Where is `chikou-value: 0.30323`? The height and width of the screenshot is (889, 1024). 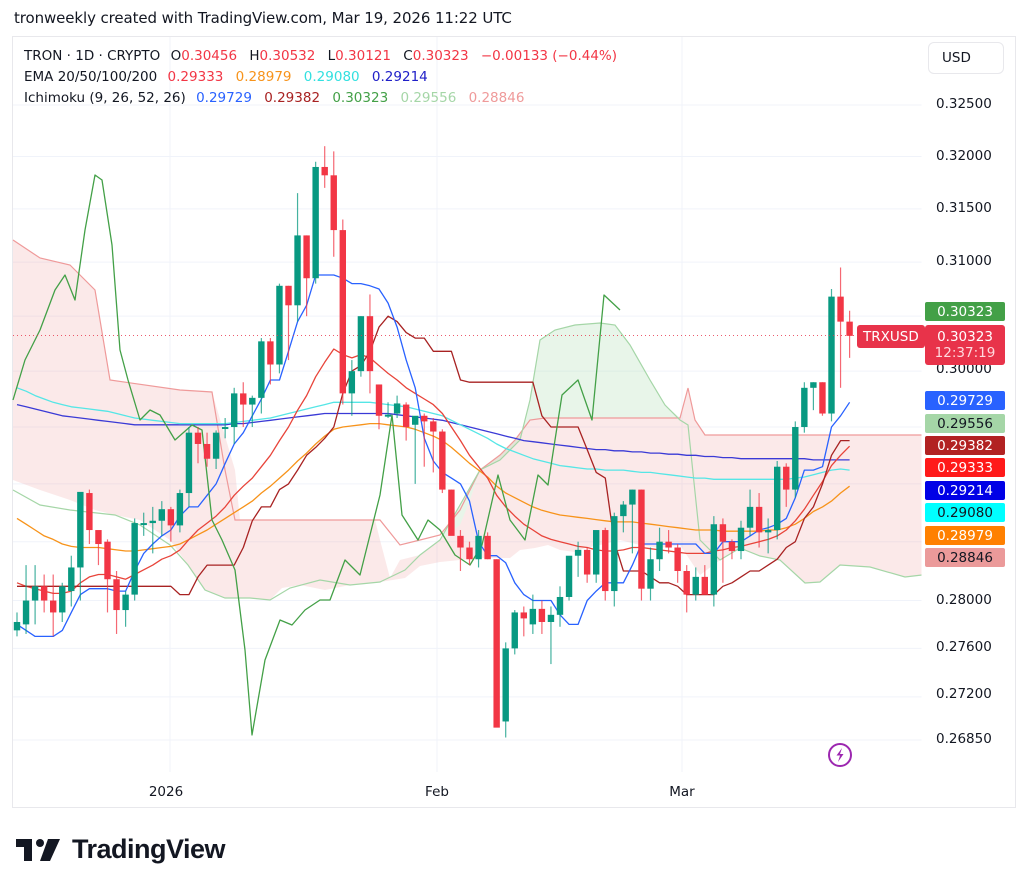 chikou-value: 0.30323 is located at coordinates (360, 98).